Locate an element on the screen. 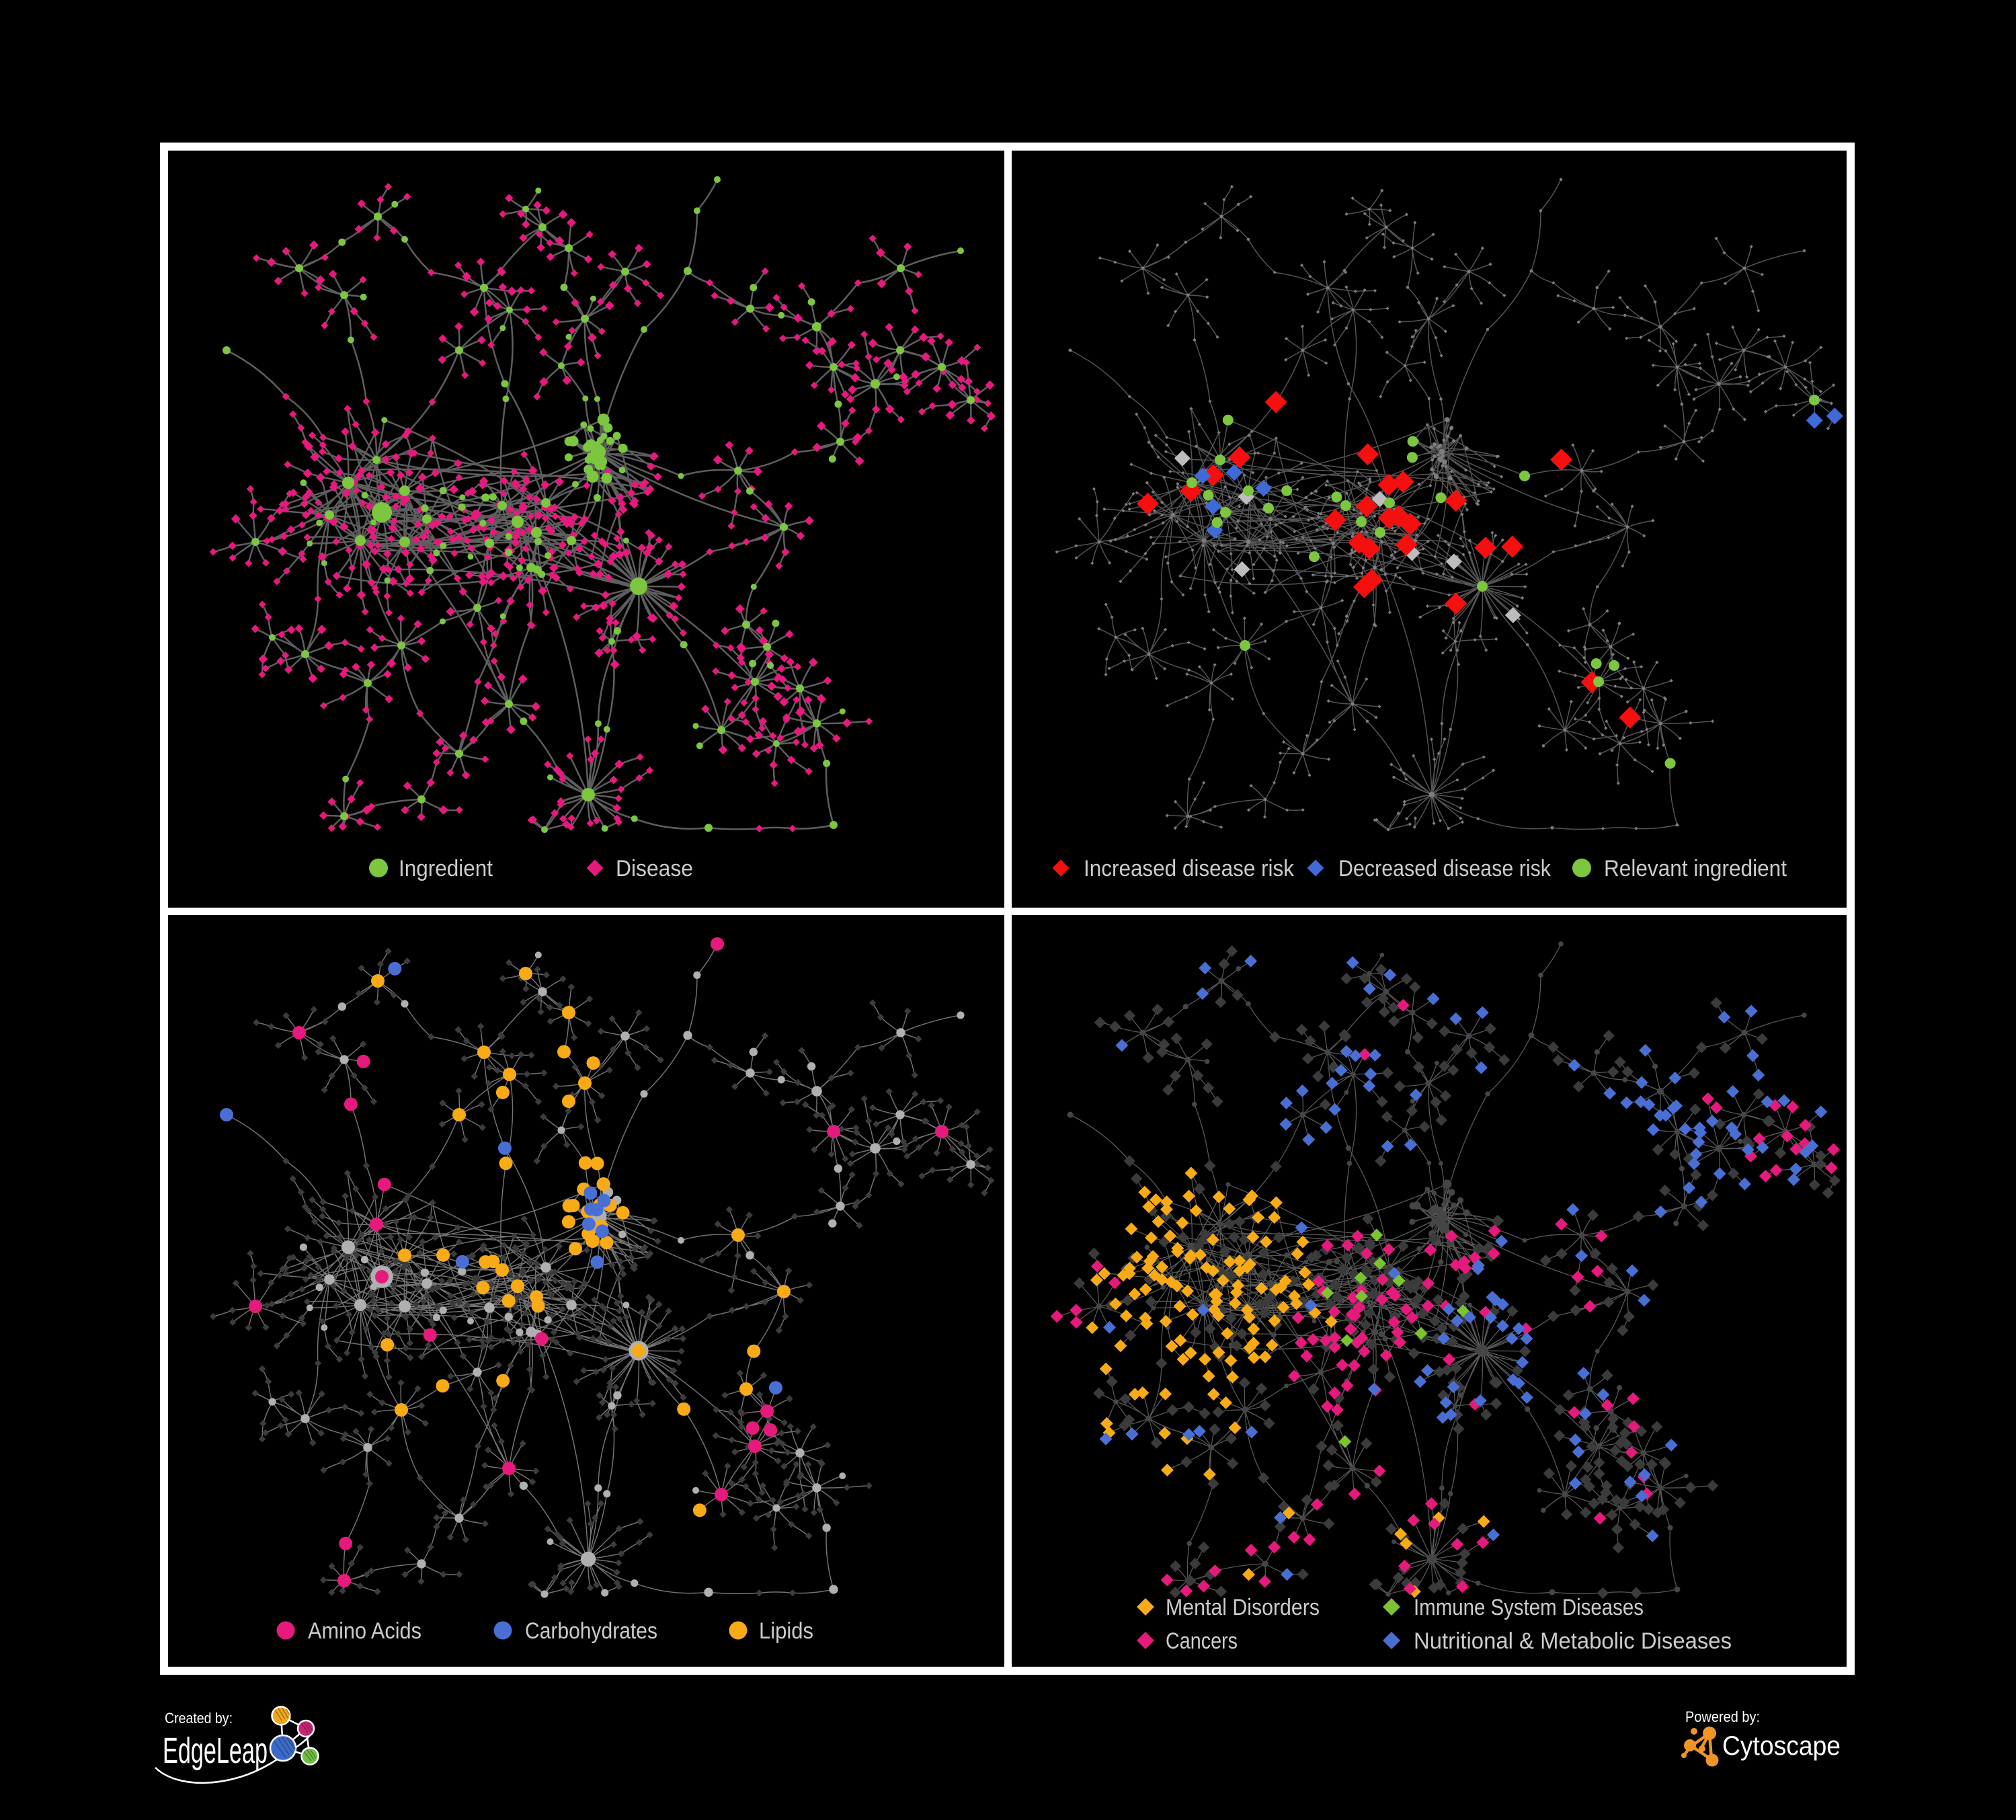  svg-text:Nutritional & Metabolic Diseas: Nutritional & Metabolic Diseases is located at coordinates (1573, 1641).